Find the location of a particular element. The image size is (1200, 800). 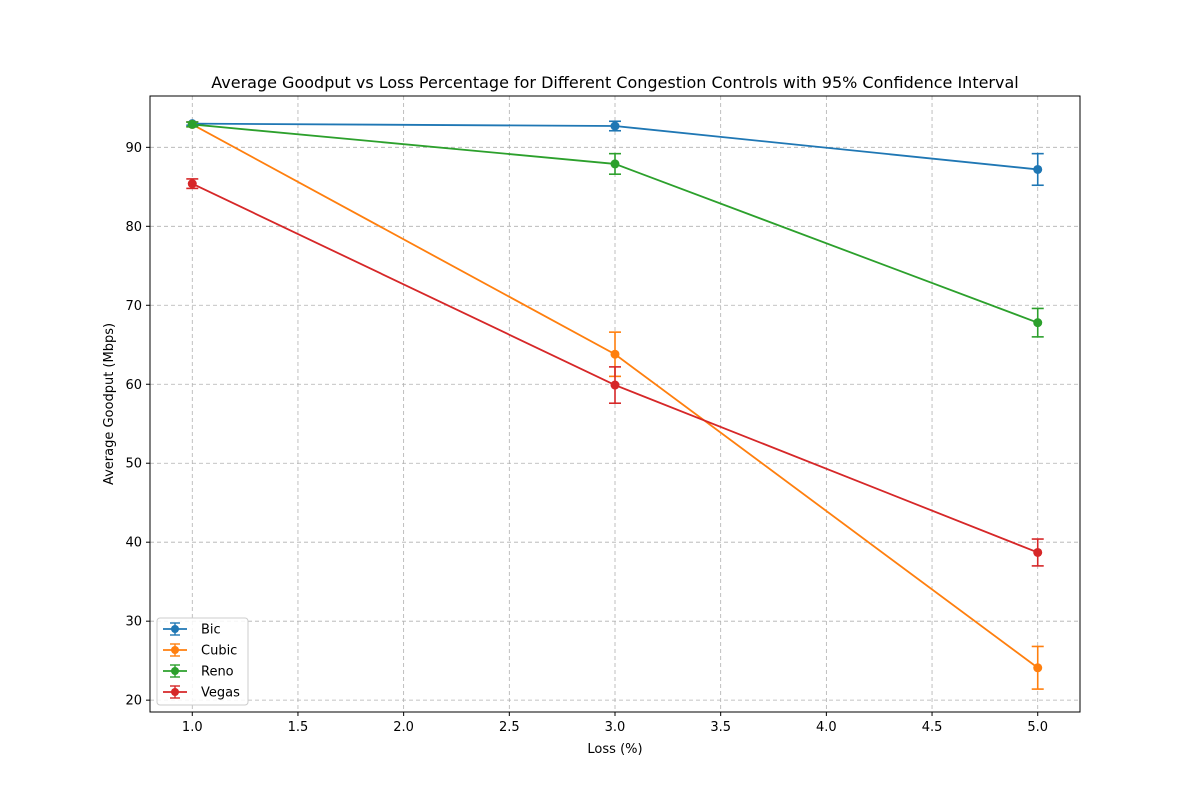

y-tick-label: 20 is located at coordinates (133, 701).